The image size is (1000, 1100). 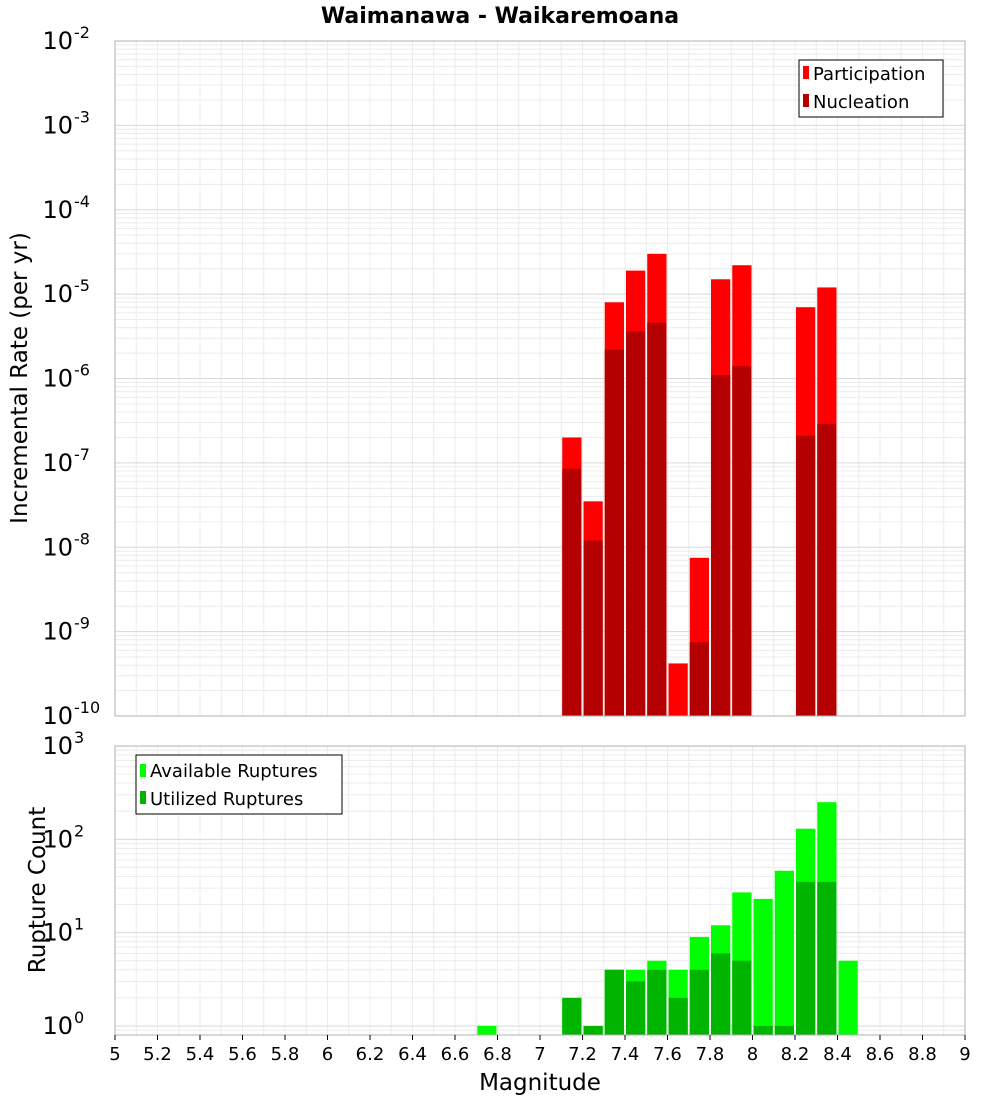 What do you see at coordinates (285, 1054) in the screenshot?
I see `x-tick-label: 5.8` at bounding box center [285, 1054].